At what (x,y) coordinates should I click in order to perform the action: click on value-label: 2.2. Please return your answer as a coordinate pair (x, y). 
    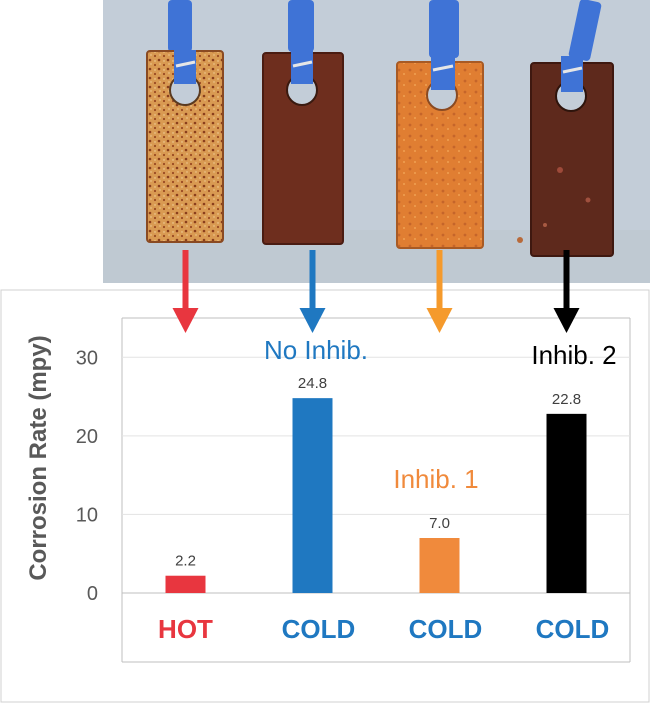
    Looking at the image, I should click on (185, 561).